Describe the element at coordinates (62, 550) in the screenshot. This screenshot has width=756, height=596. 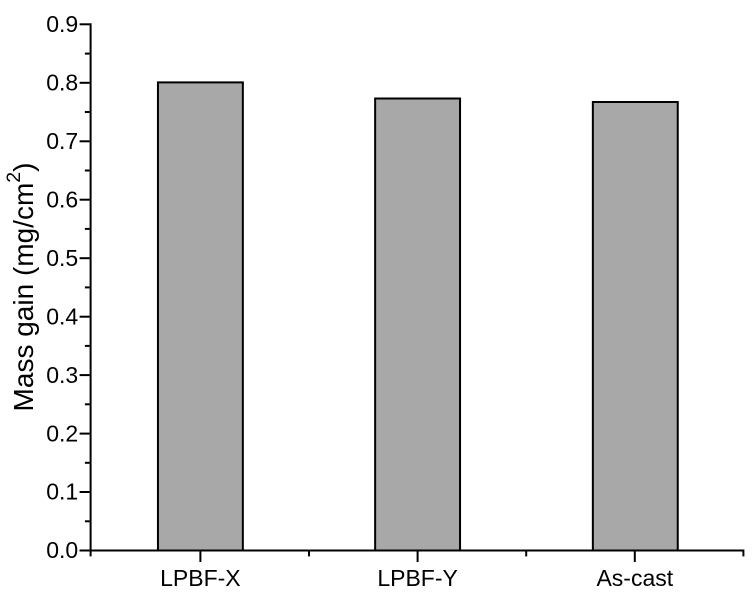
I see `svg-text: 0.0` at that location.